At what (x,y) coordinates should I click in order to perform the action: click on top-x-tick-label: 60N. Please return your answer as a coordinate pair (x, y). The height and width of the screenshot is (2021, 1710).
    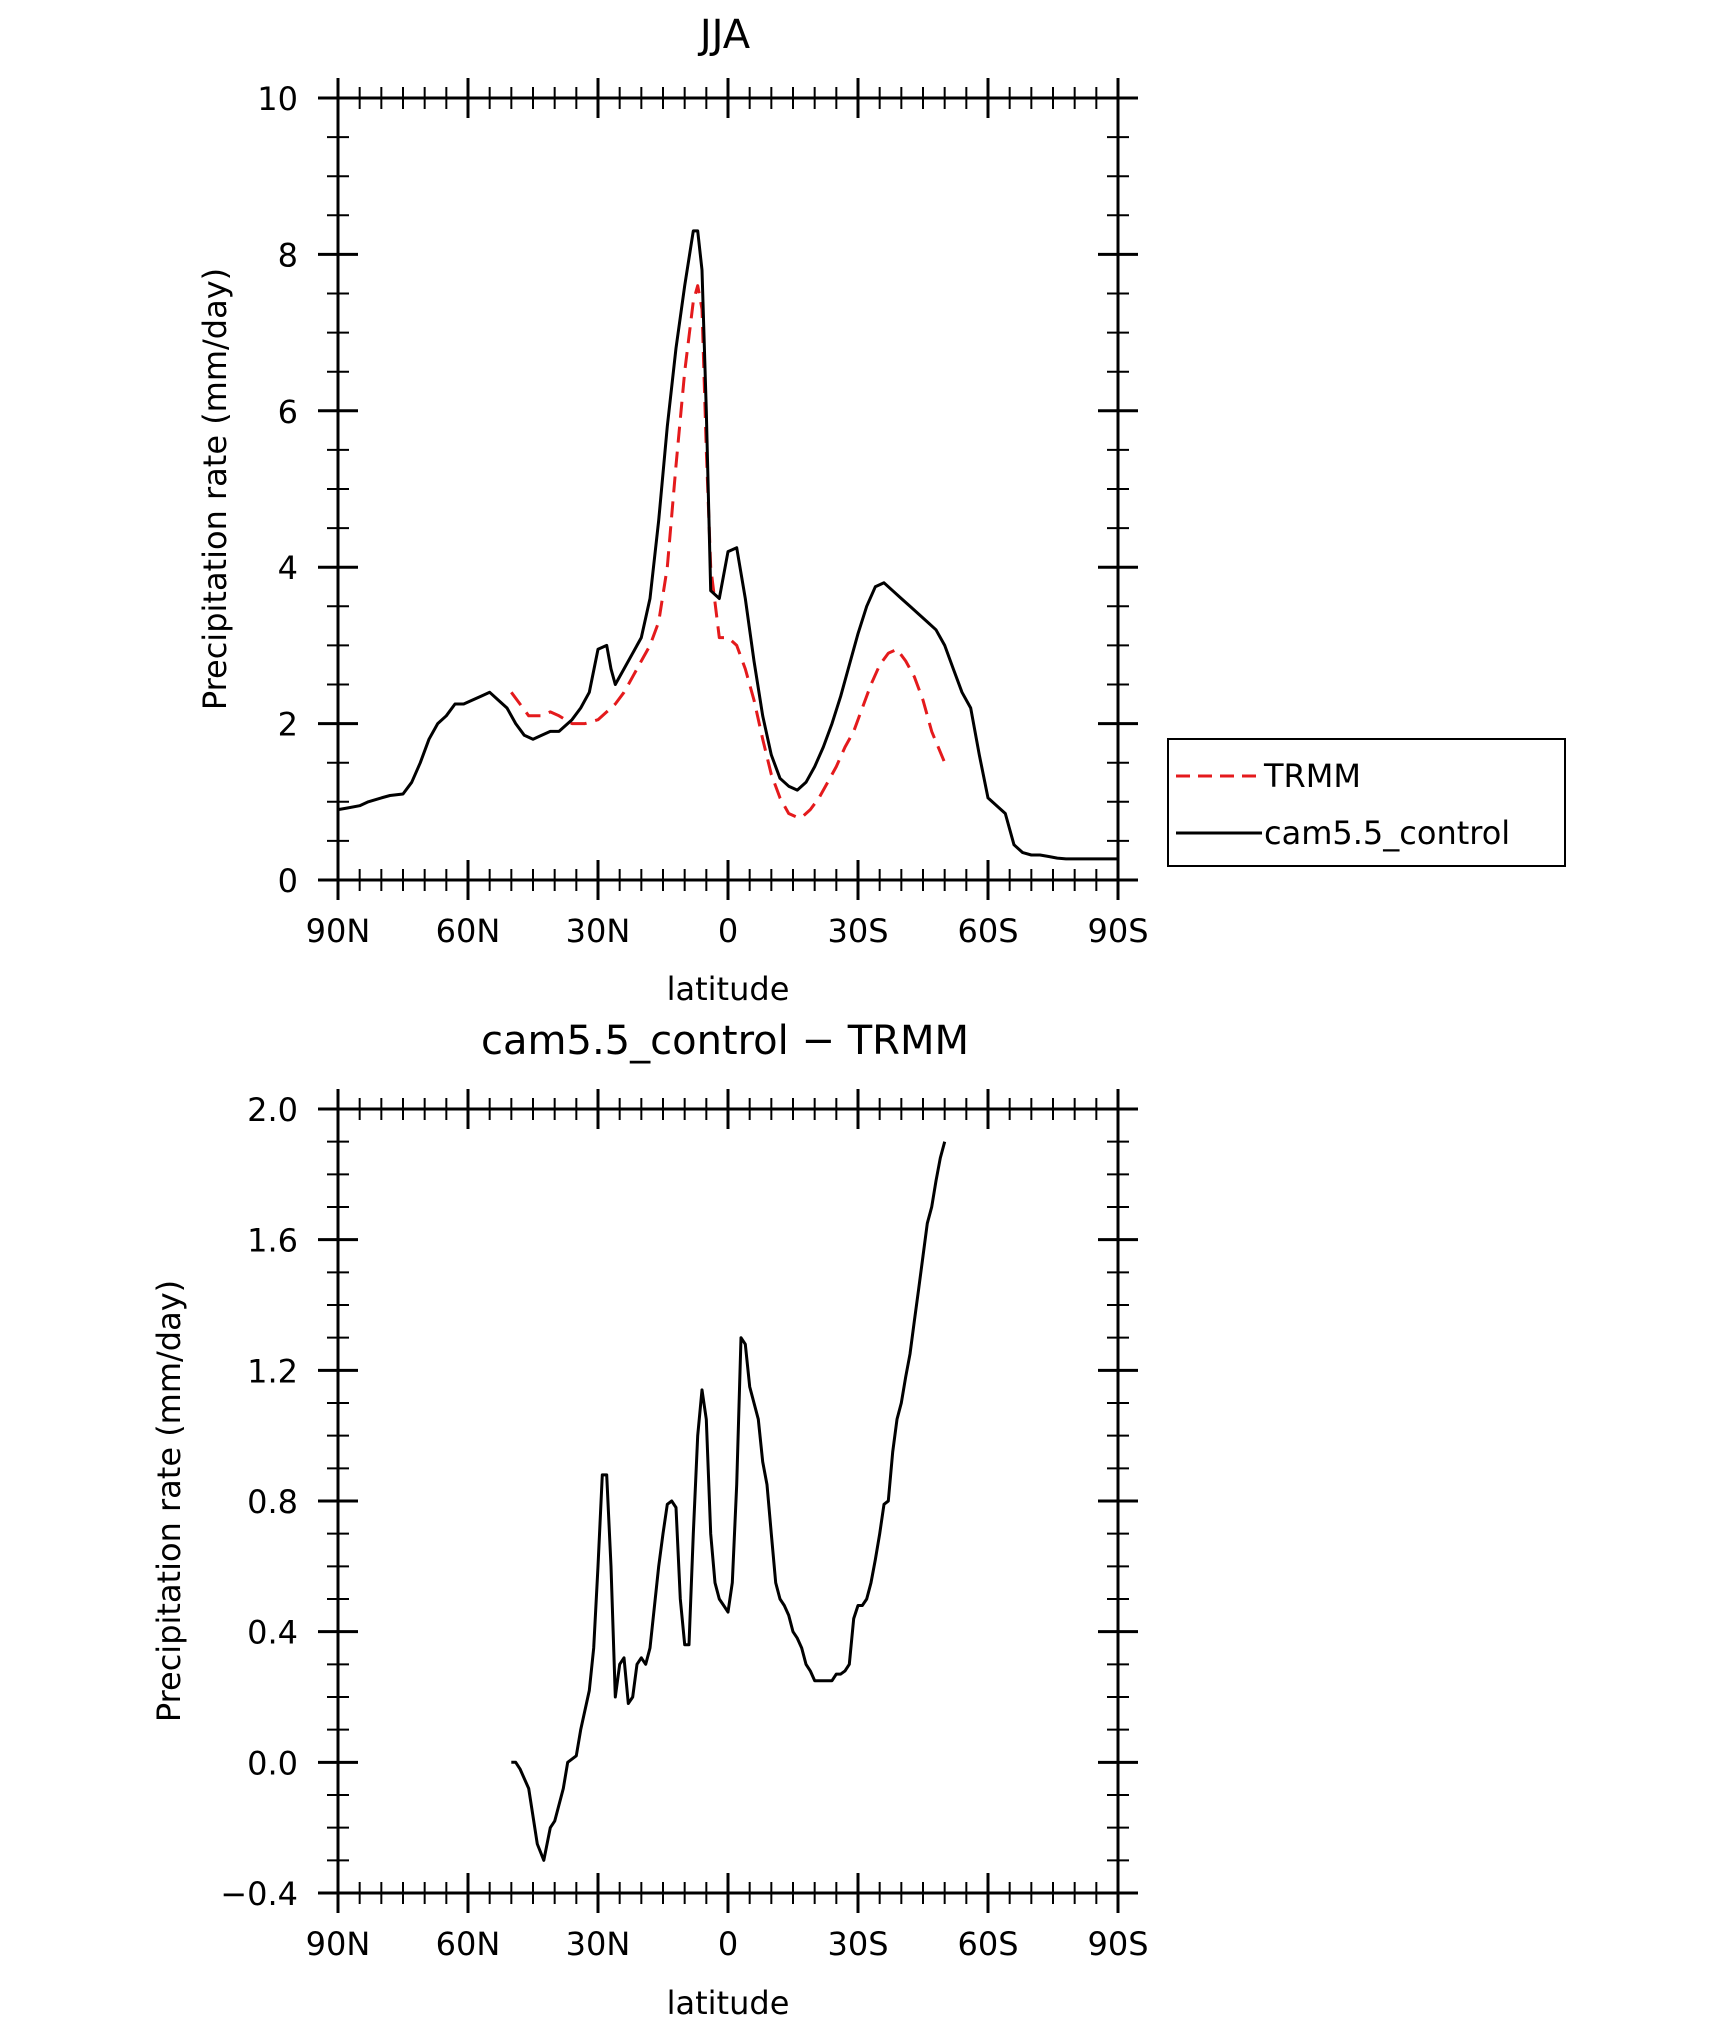
    Looking at the image, I should click on (468, 931).